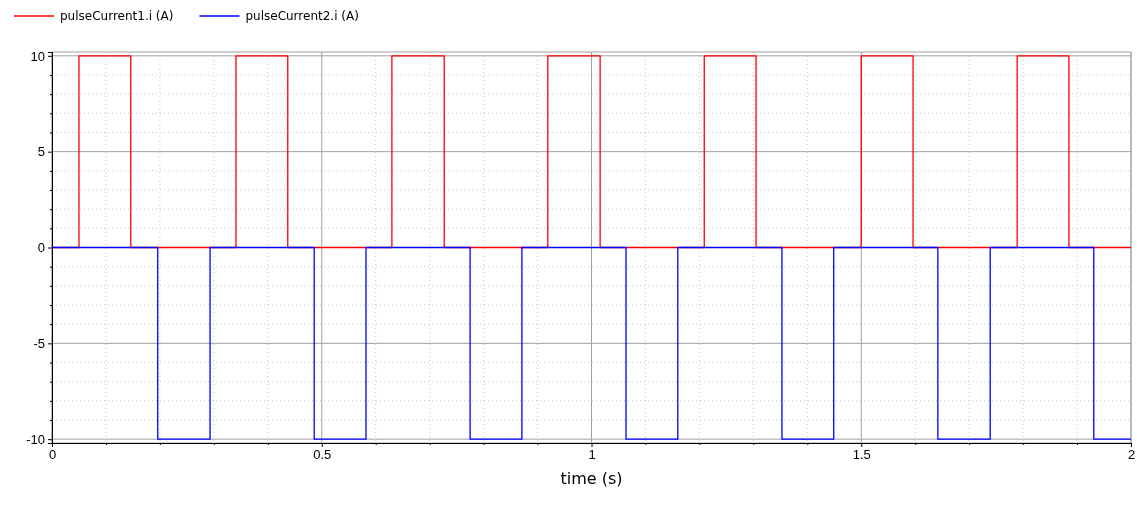 The width and height of the screenshot is (1137, 506). What do you see at coordinates (41, 248) in the screenshot?
I see `y-tick-label: 0` at bounding box center [41, 248].